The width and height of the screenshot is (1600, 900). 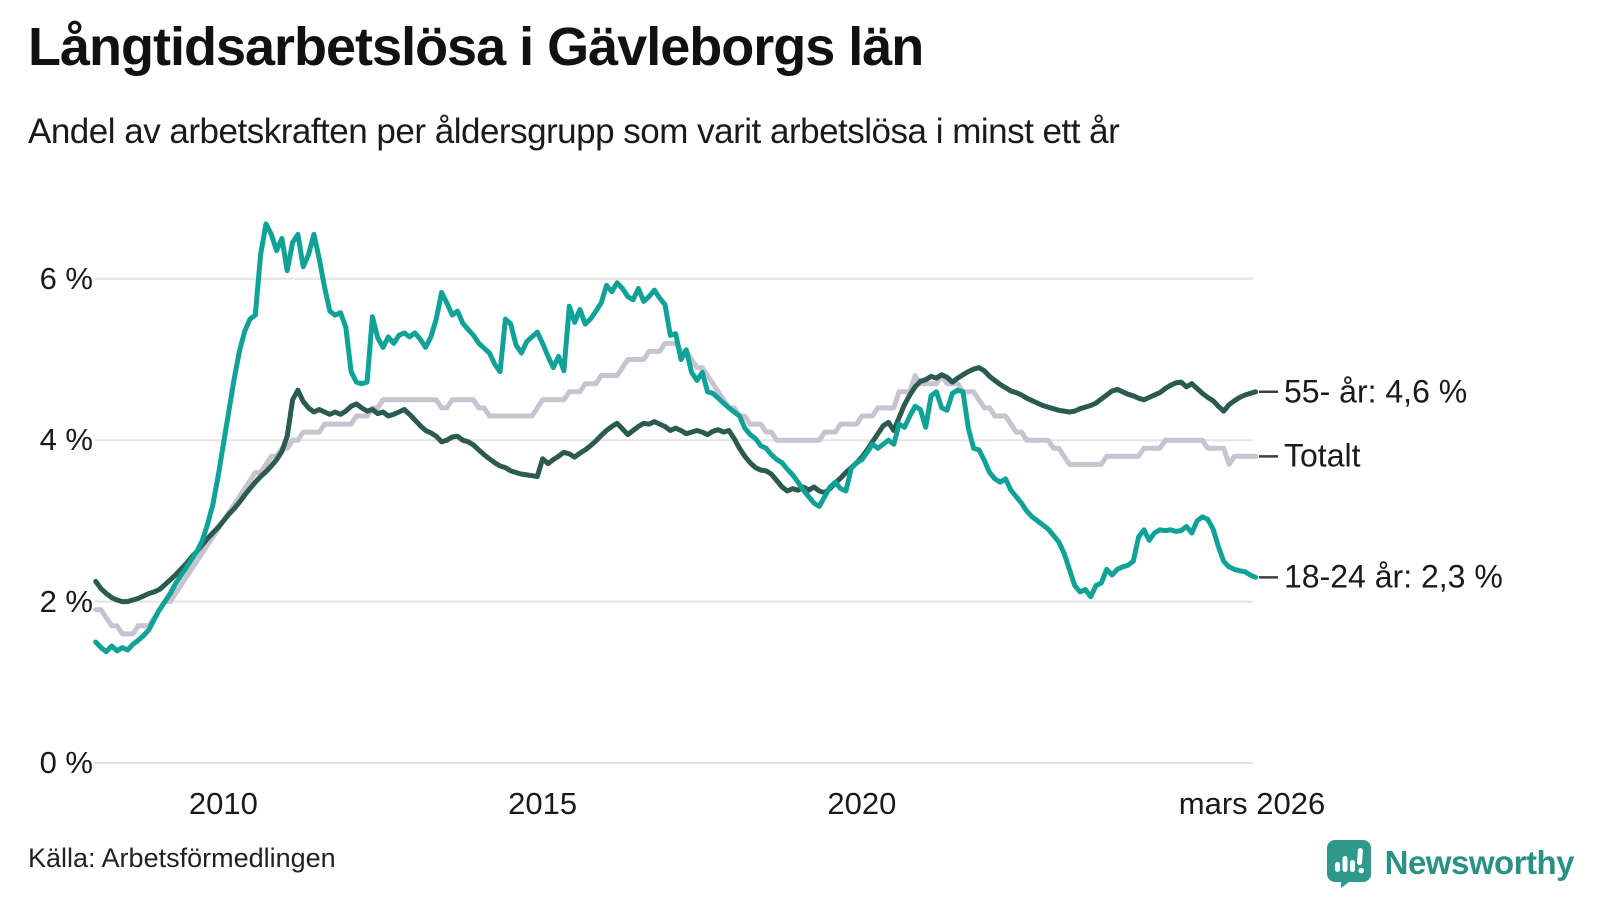 I want to click on series-end-label-55-ar: 55- år: 4,6 %, so click(x=1376, y=391).